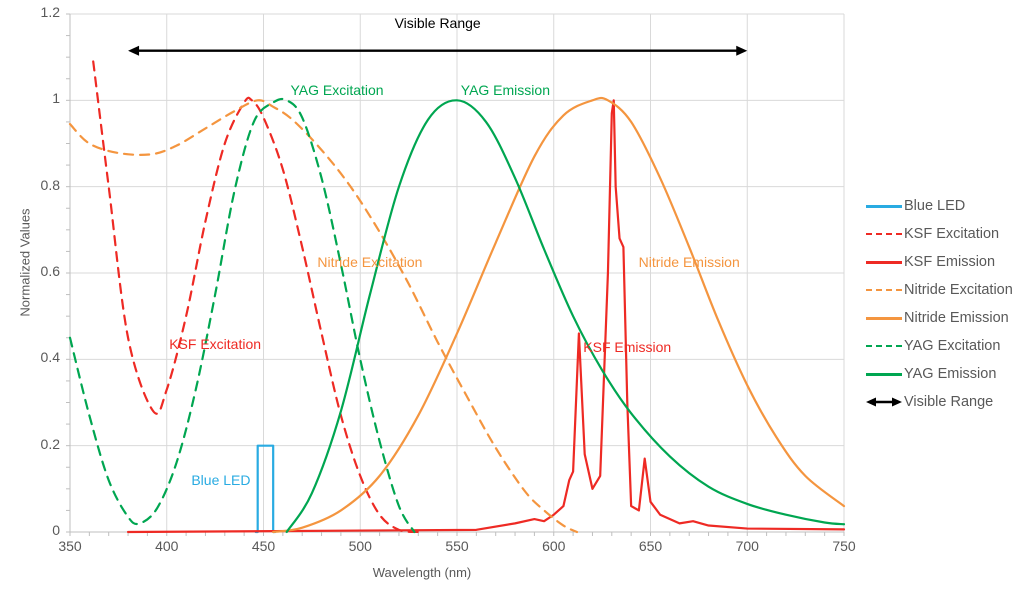  What do you see at coordinates (958, 290) in the screenshot?
I see `legend-label: Nitride Excitation` at bounding box center [958, 290].